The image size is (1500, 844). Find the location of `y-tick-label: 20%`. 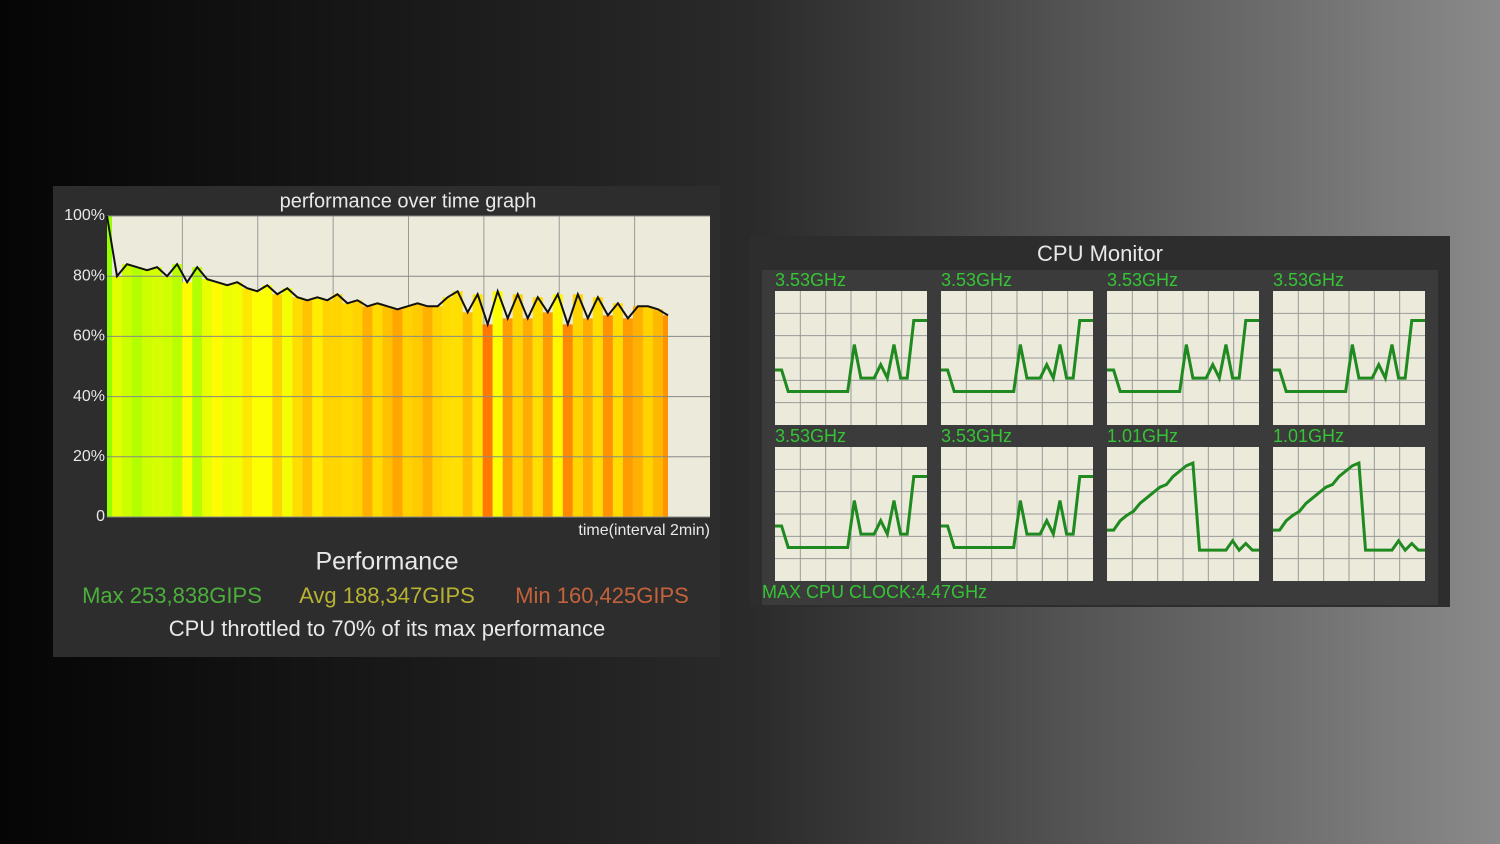

y-tick-label: 20% is located at coordinates (89, 456).